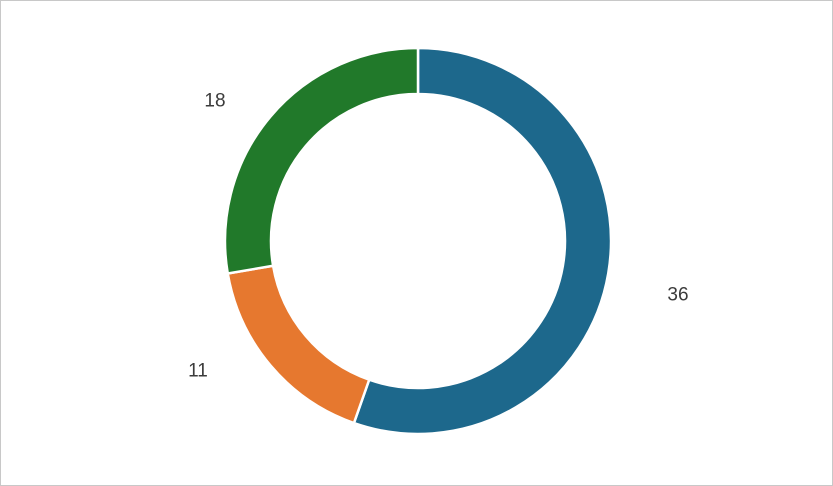 This screenshot has width=833, height=486. What do you see at coordinates (198, 371) in the screenshot?
I see `slice-value-label: 11` at bounding box center [198, 371].